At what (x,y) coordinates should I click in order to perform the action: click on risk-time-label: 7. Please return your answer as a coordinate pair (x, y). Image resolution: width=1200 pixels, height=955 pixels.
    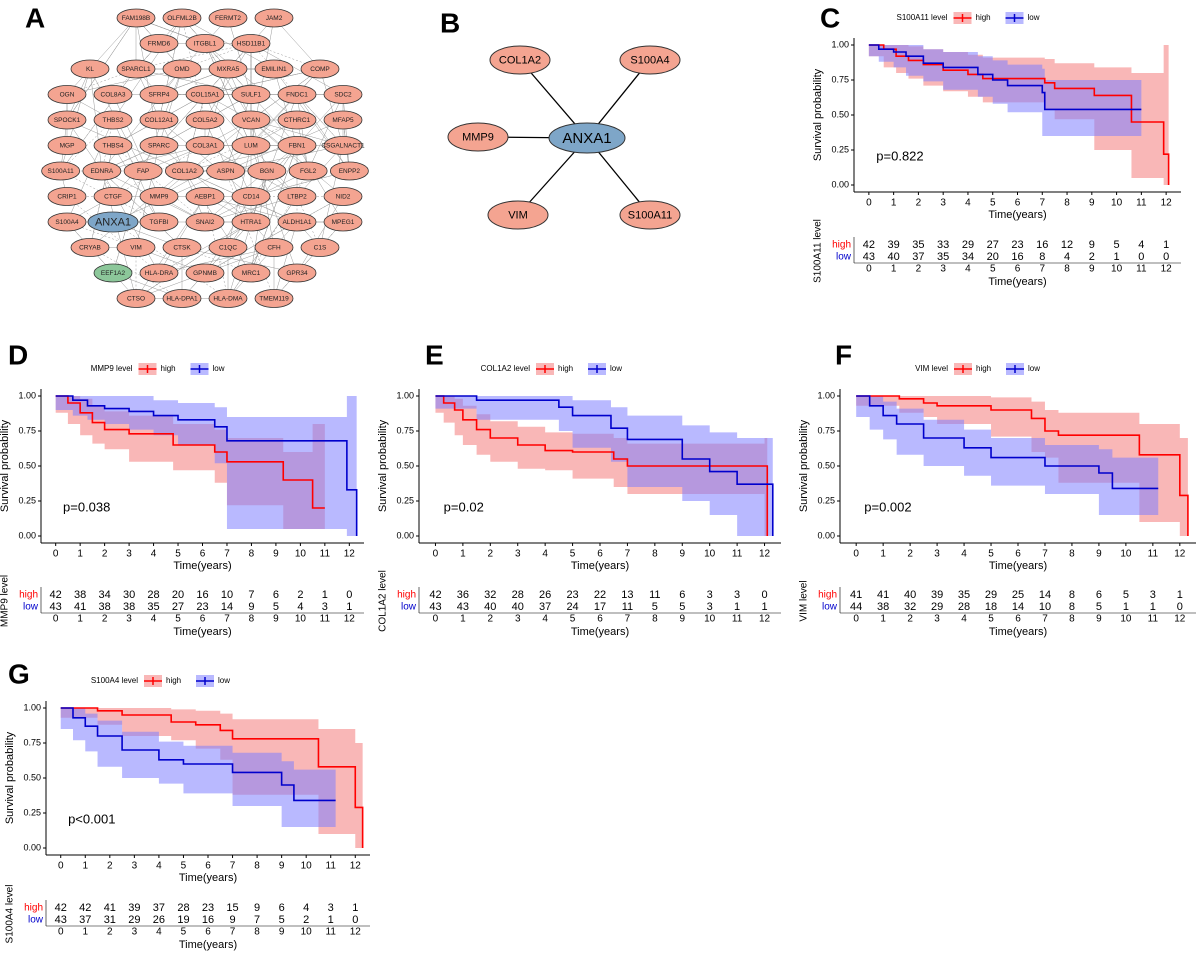
    Looking at the image, I should click on (227, 619).